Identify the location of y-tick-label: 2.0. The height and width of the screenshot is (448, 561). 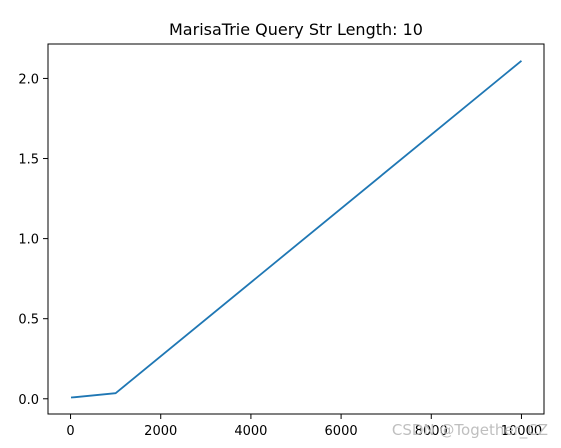
(28, 79).